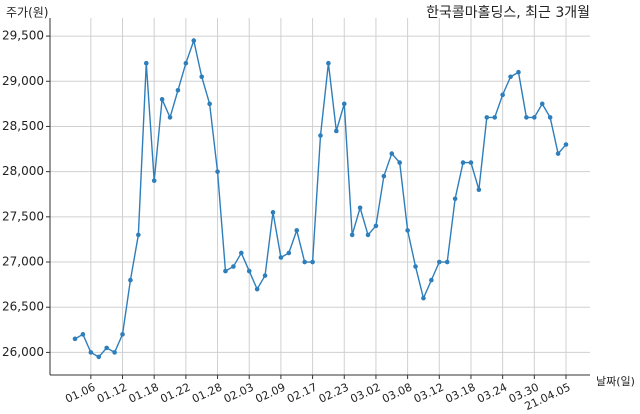 The image size is (640, 414). I want to click on y-tick-label: 27,500, so click(23, 216).